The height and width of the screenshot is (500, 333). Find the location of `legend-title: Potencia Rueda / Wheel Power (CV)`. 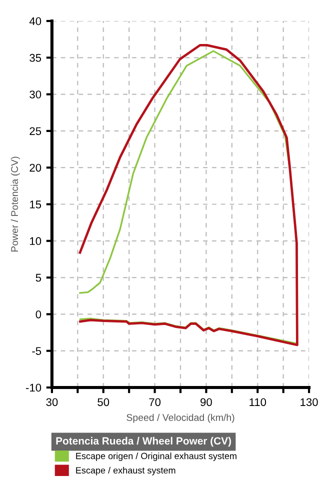

legend-title: Potencia Rueda / Wheel Power (CV) is located at coordinates (143, 441).